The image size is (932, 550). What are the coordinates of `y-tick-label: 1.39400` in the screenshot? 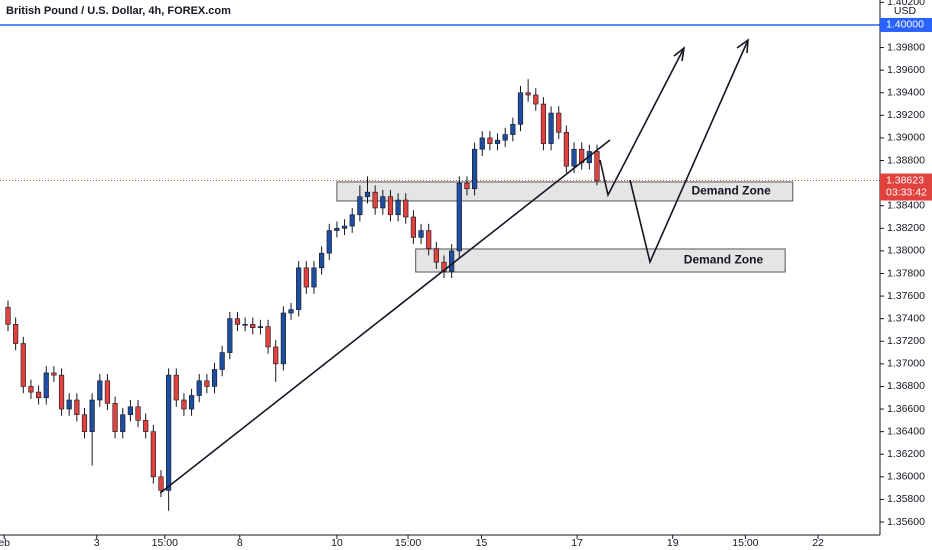 It's located at (906, 93).